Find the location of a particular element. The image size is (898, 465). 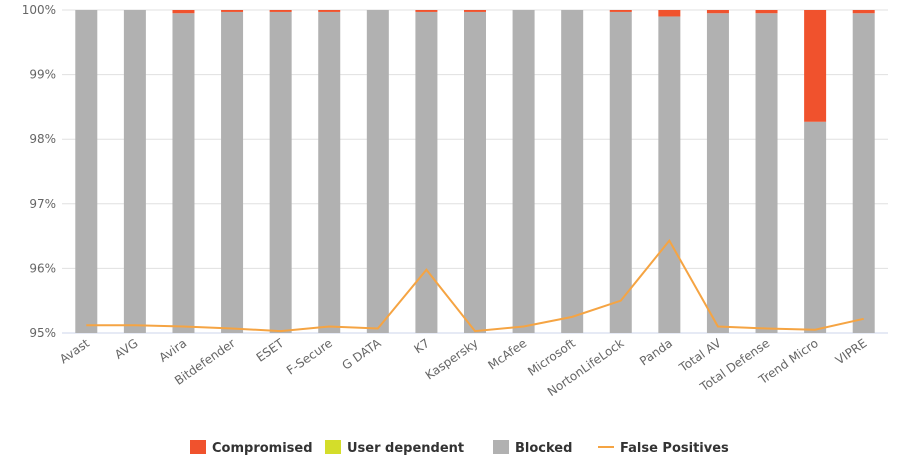

legend-label: Compromised is located at coordinates (262, 448).